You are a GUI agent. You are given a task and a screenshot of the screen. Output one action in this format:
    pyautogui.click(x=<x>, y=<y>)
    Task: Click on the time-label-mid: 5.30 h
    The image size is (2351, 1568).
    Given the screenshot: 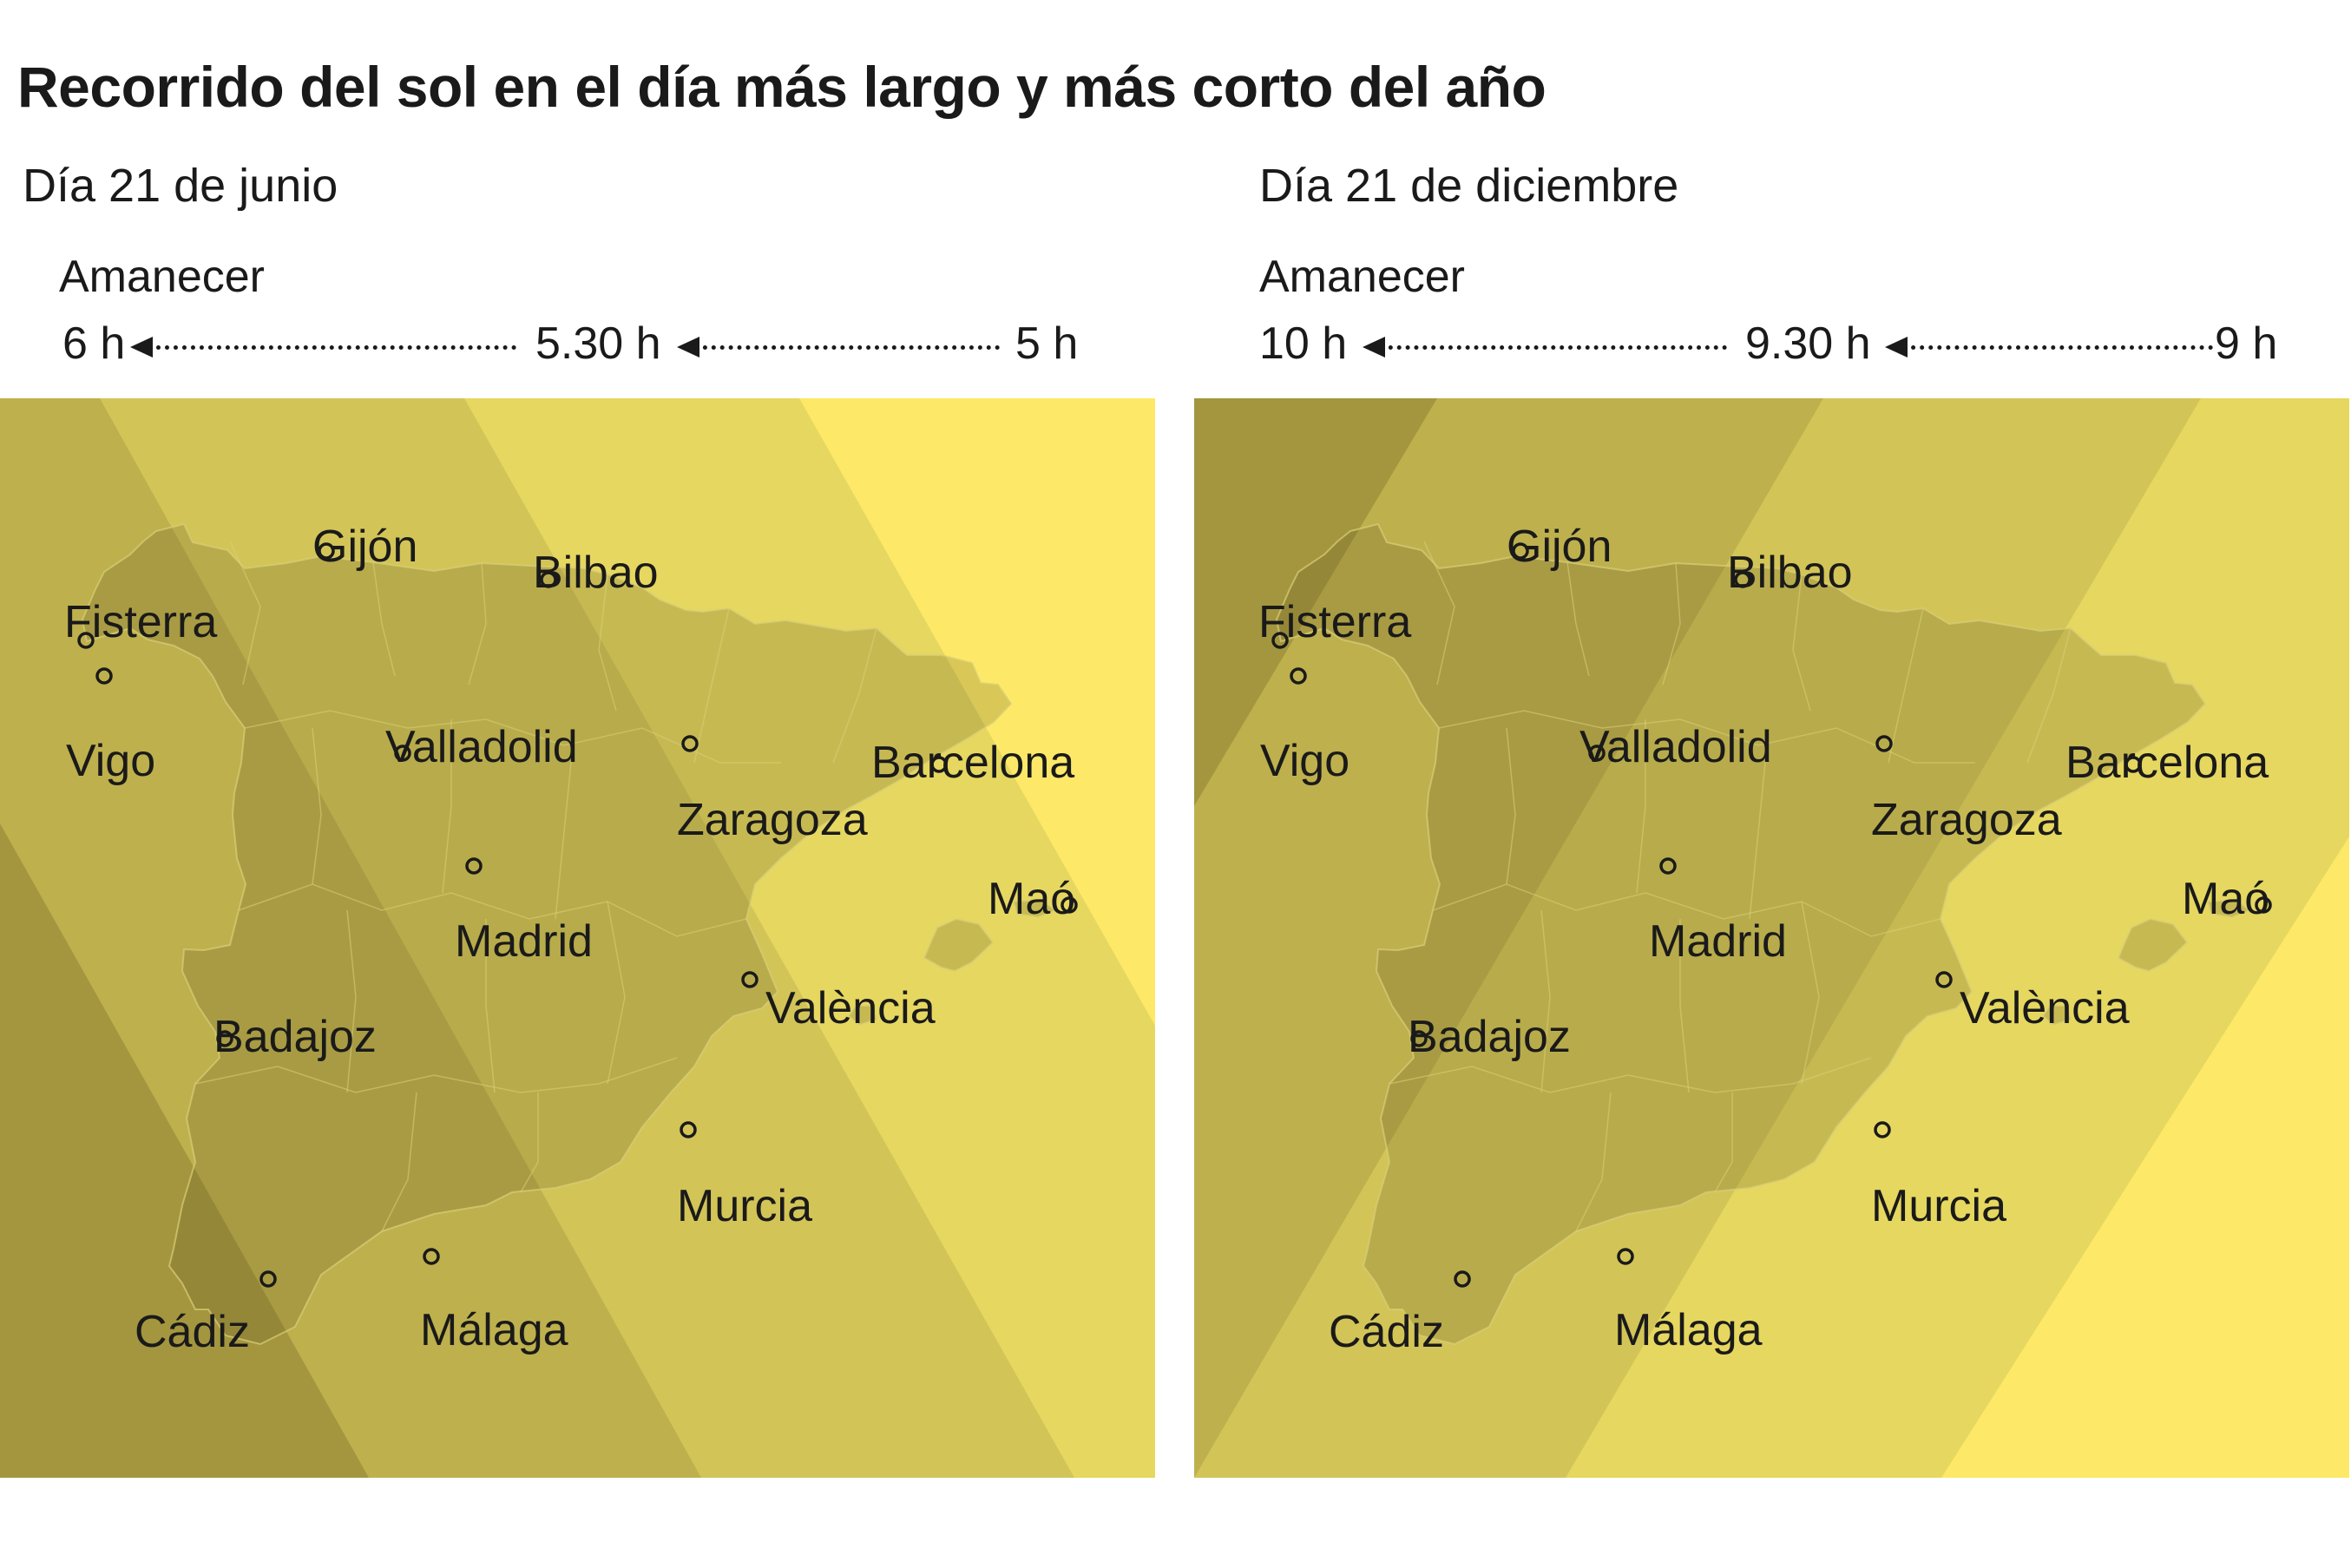 What is the action you would take?
    pyautogui.click(x=598, y=343)
    